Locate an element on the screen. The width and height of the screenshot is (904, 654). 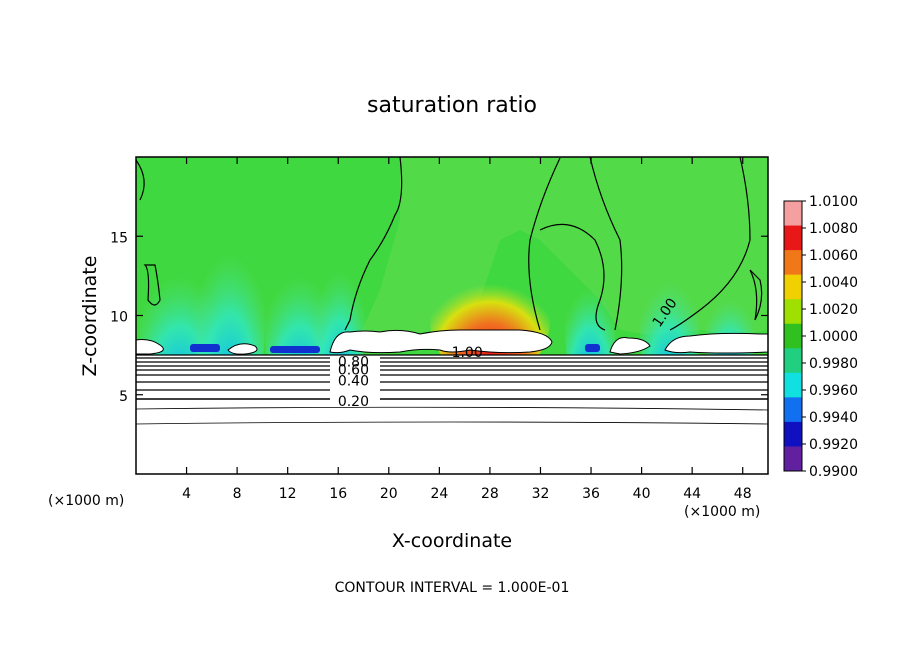
y-tick-label: 15 is located at coordinates (119, 238).